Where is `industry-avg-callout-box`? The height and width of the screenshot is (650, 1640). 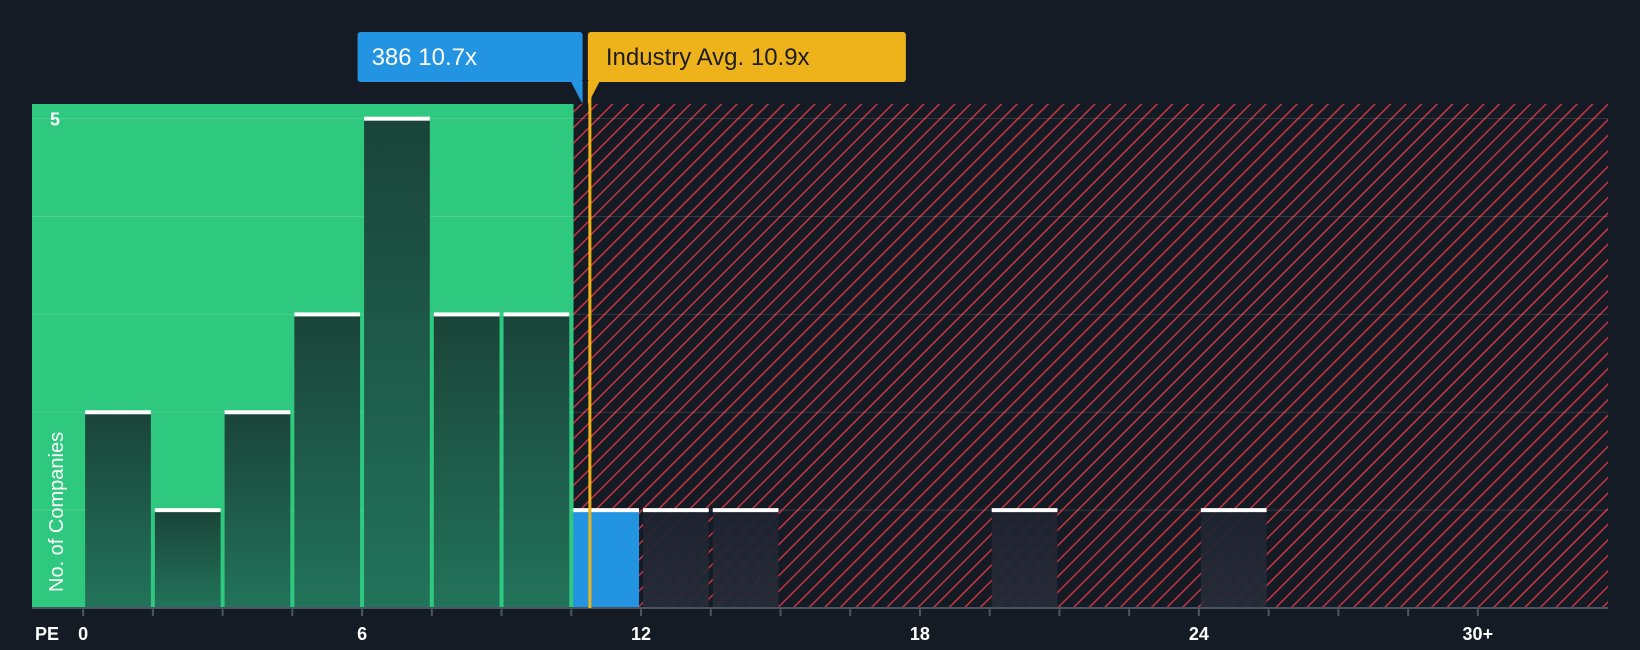 industry-avg-callout-box is located at coordinates (746, 57).